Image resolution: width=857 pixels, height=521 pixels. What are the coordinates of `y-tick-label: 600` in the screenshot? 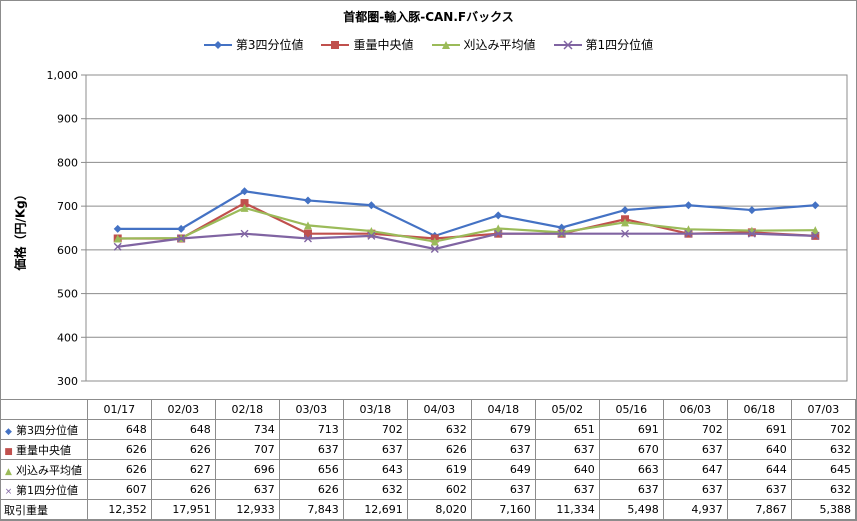 It's located at (67, 250).